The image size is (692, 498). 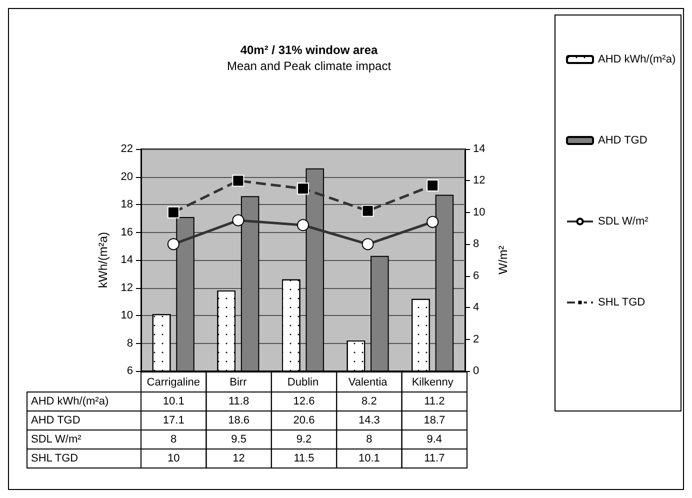 What do you see at coordinates (623, 140) in the screenshot?
I see `legend-label: AHD TGD` at bounding box center [623, 140].